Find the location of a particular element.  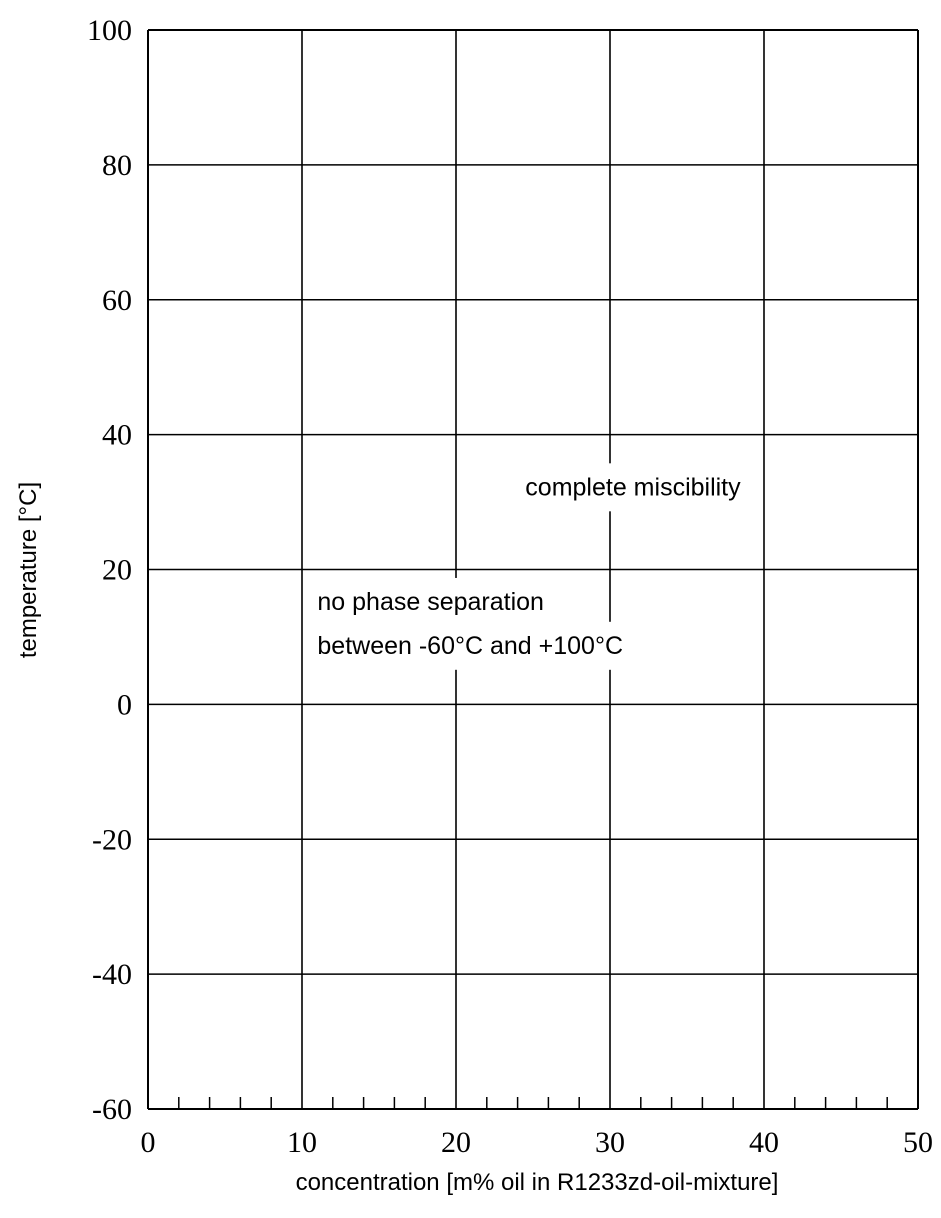

x-tick-label: 50 is located at coordinates (918, 1142).